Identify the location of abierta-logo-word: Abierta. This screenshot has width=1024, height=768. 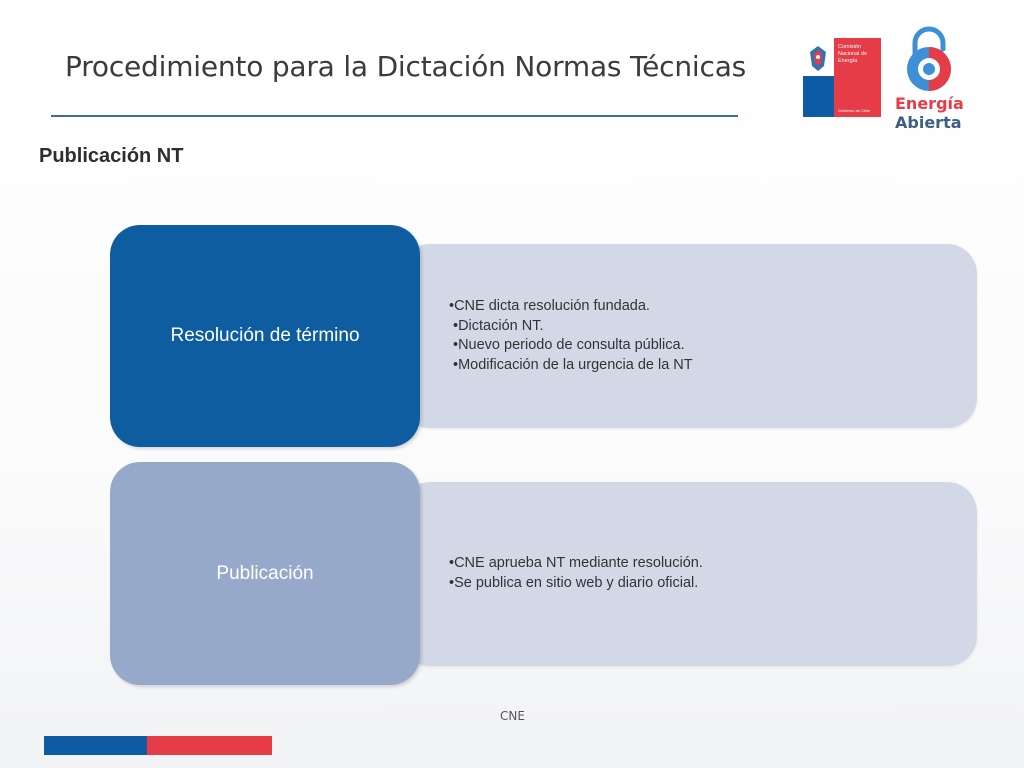
(928, 122).